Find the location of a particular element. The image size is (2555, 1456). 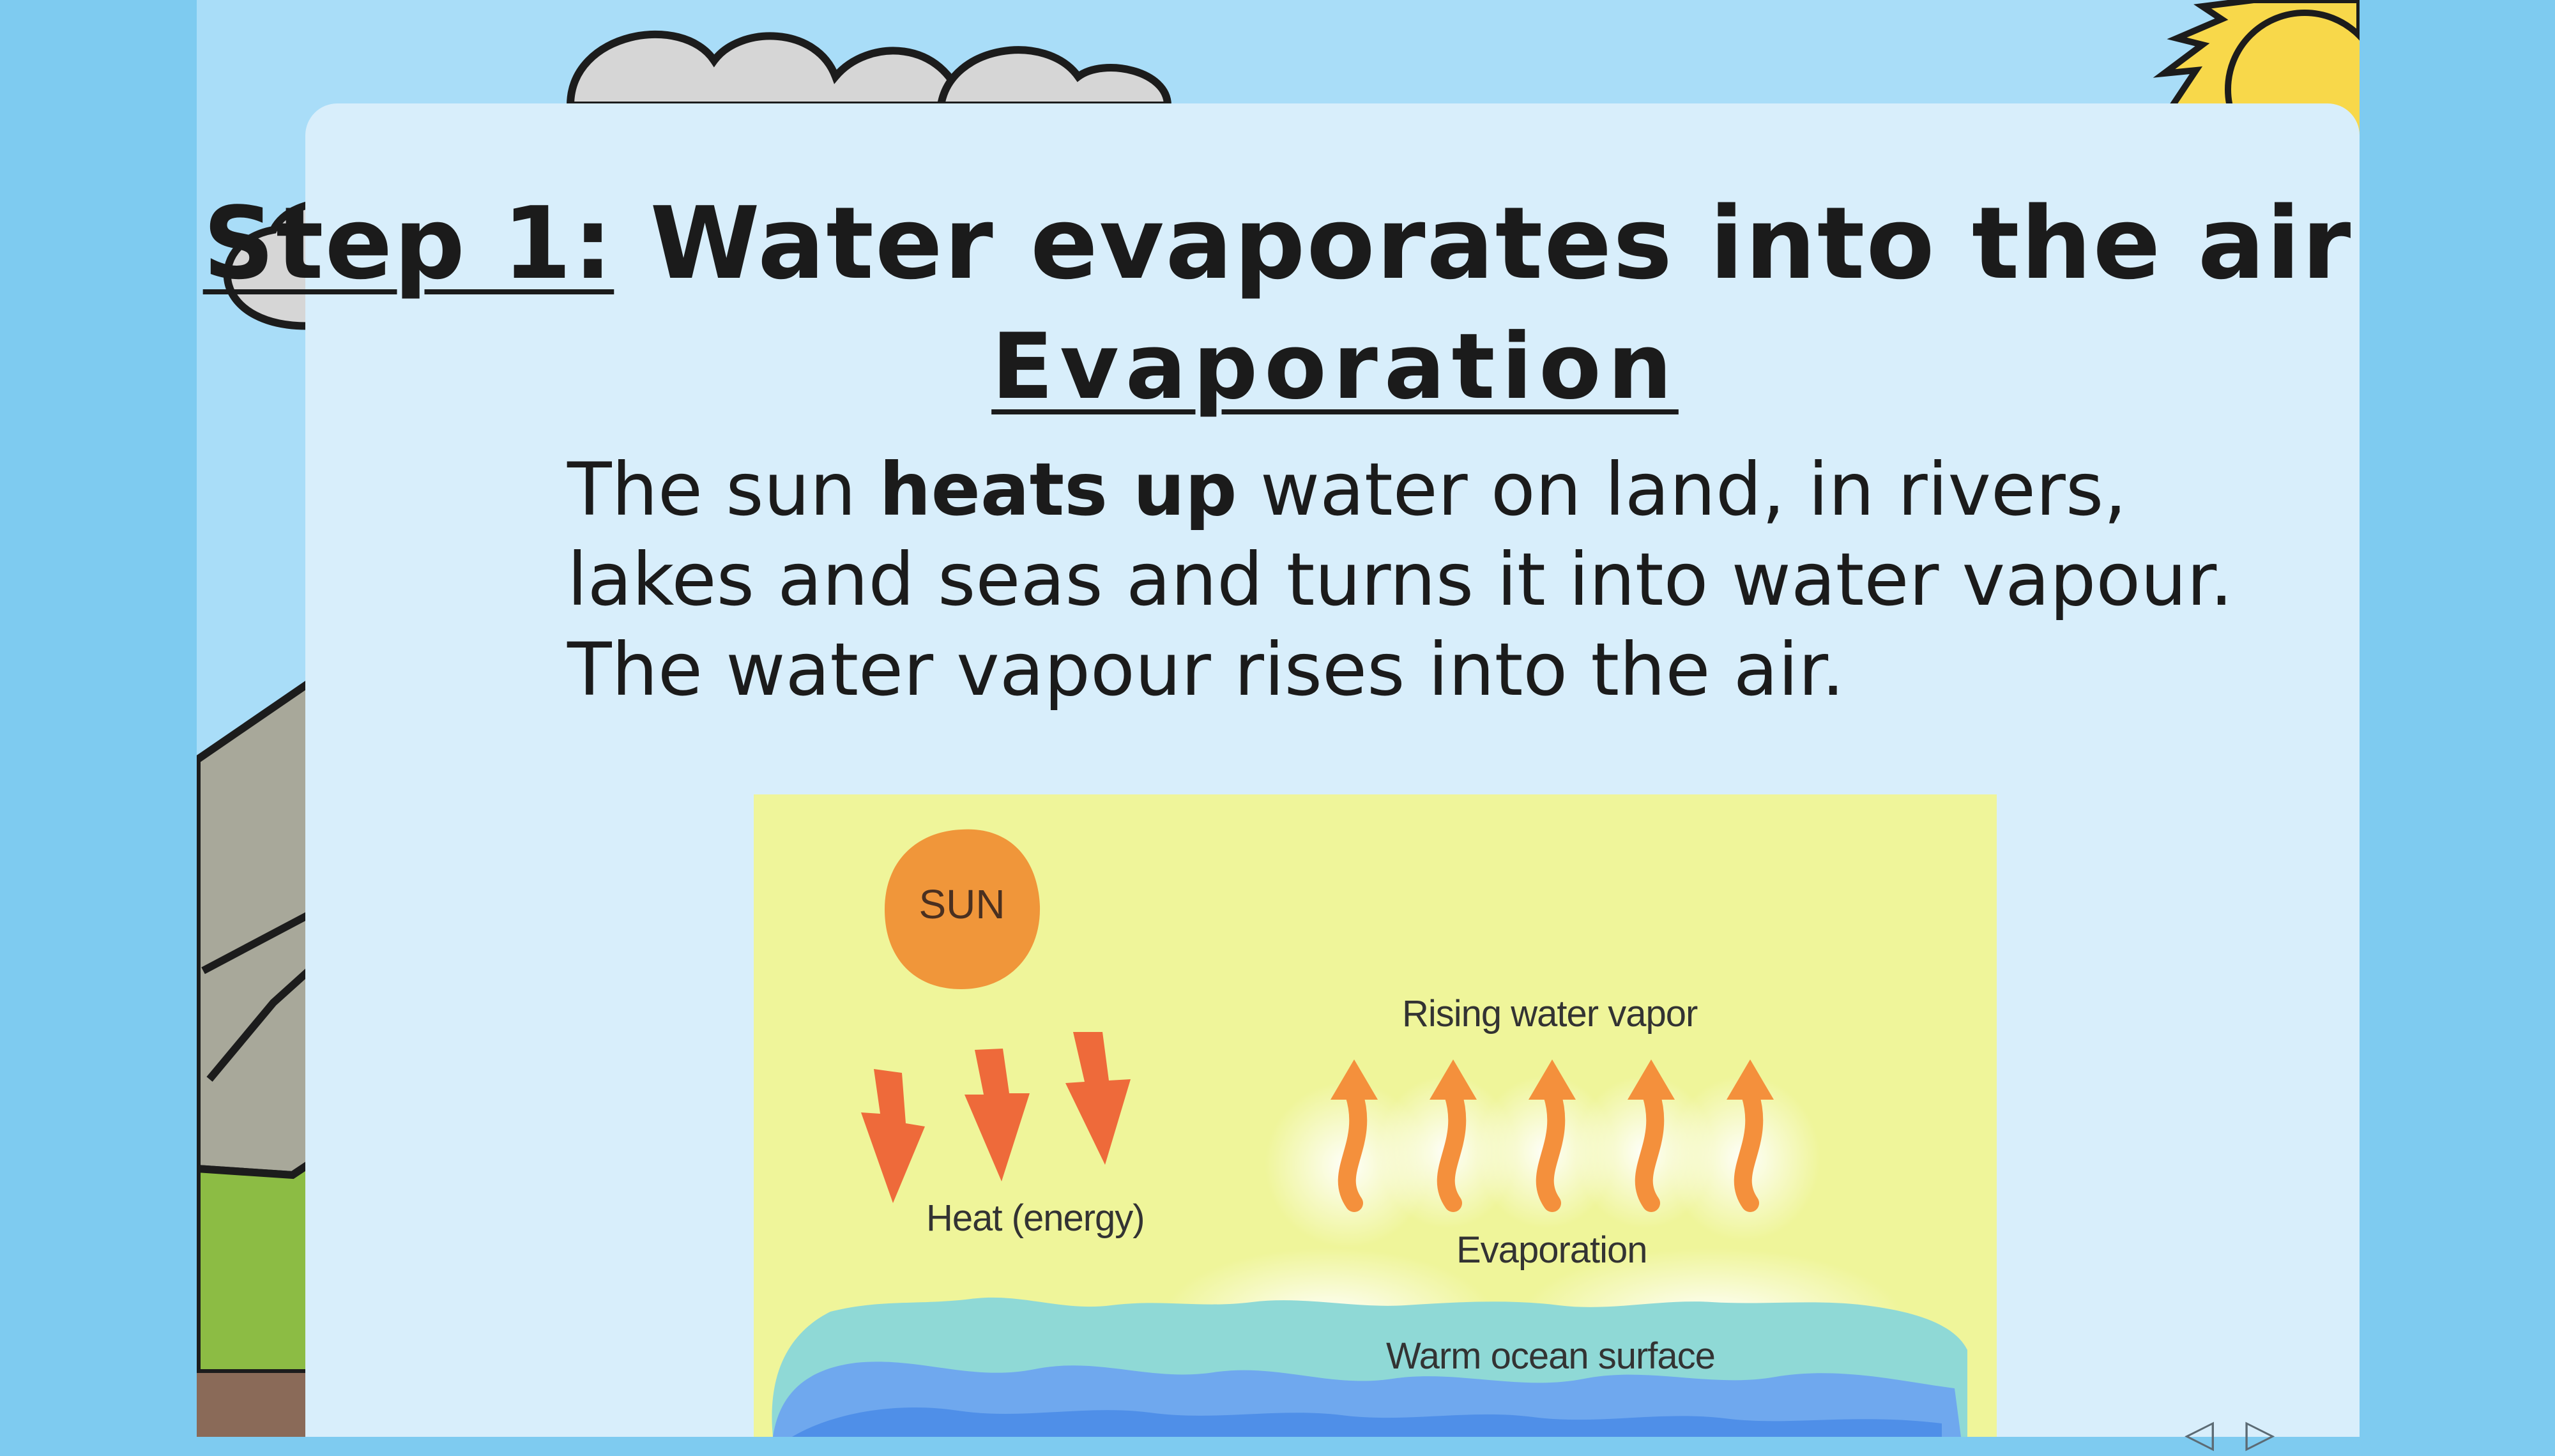

evaporation-label: Evaporation is located at coordinates (1552, 1250).